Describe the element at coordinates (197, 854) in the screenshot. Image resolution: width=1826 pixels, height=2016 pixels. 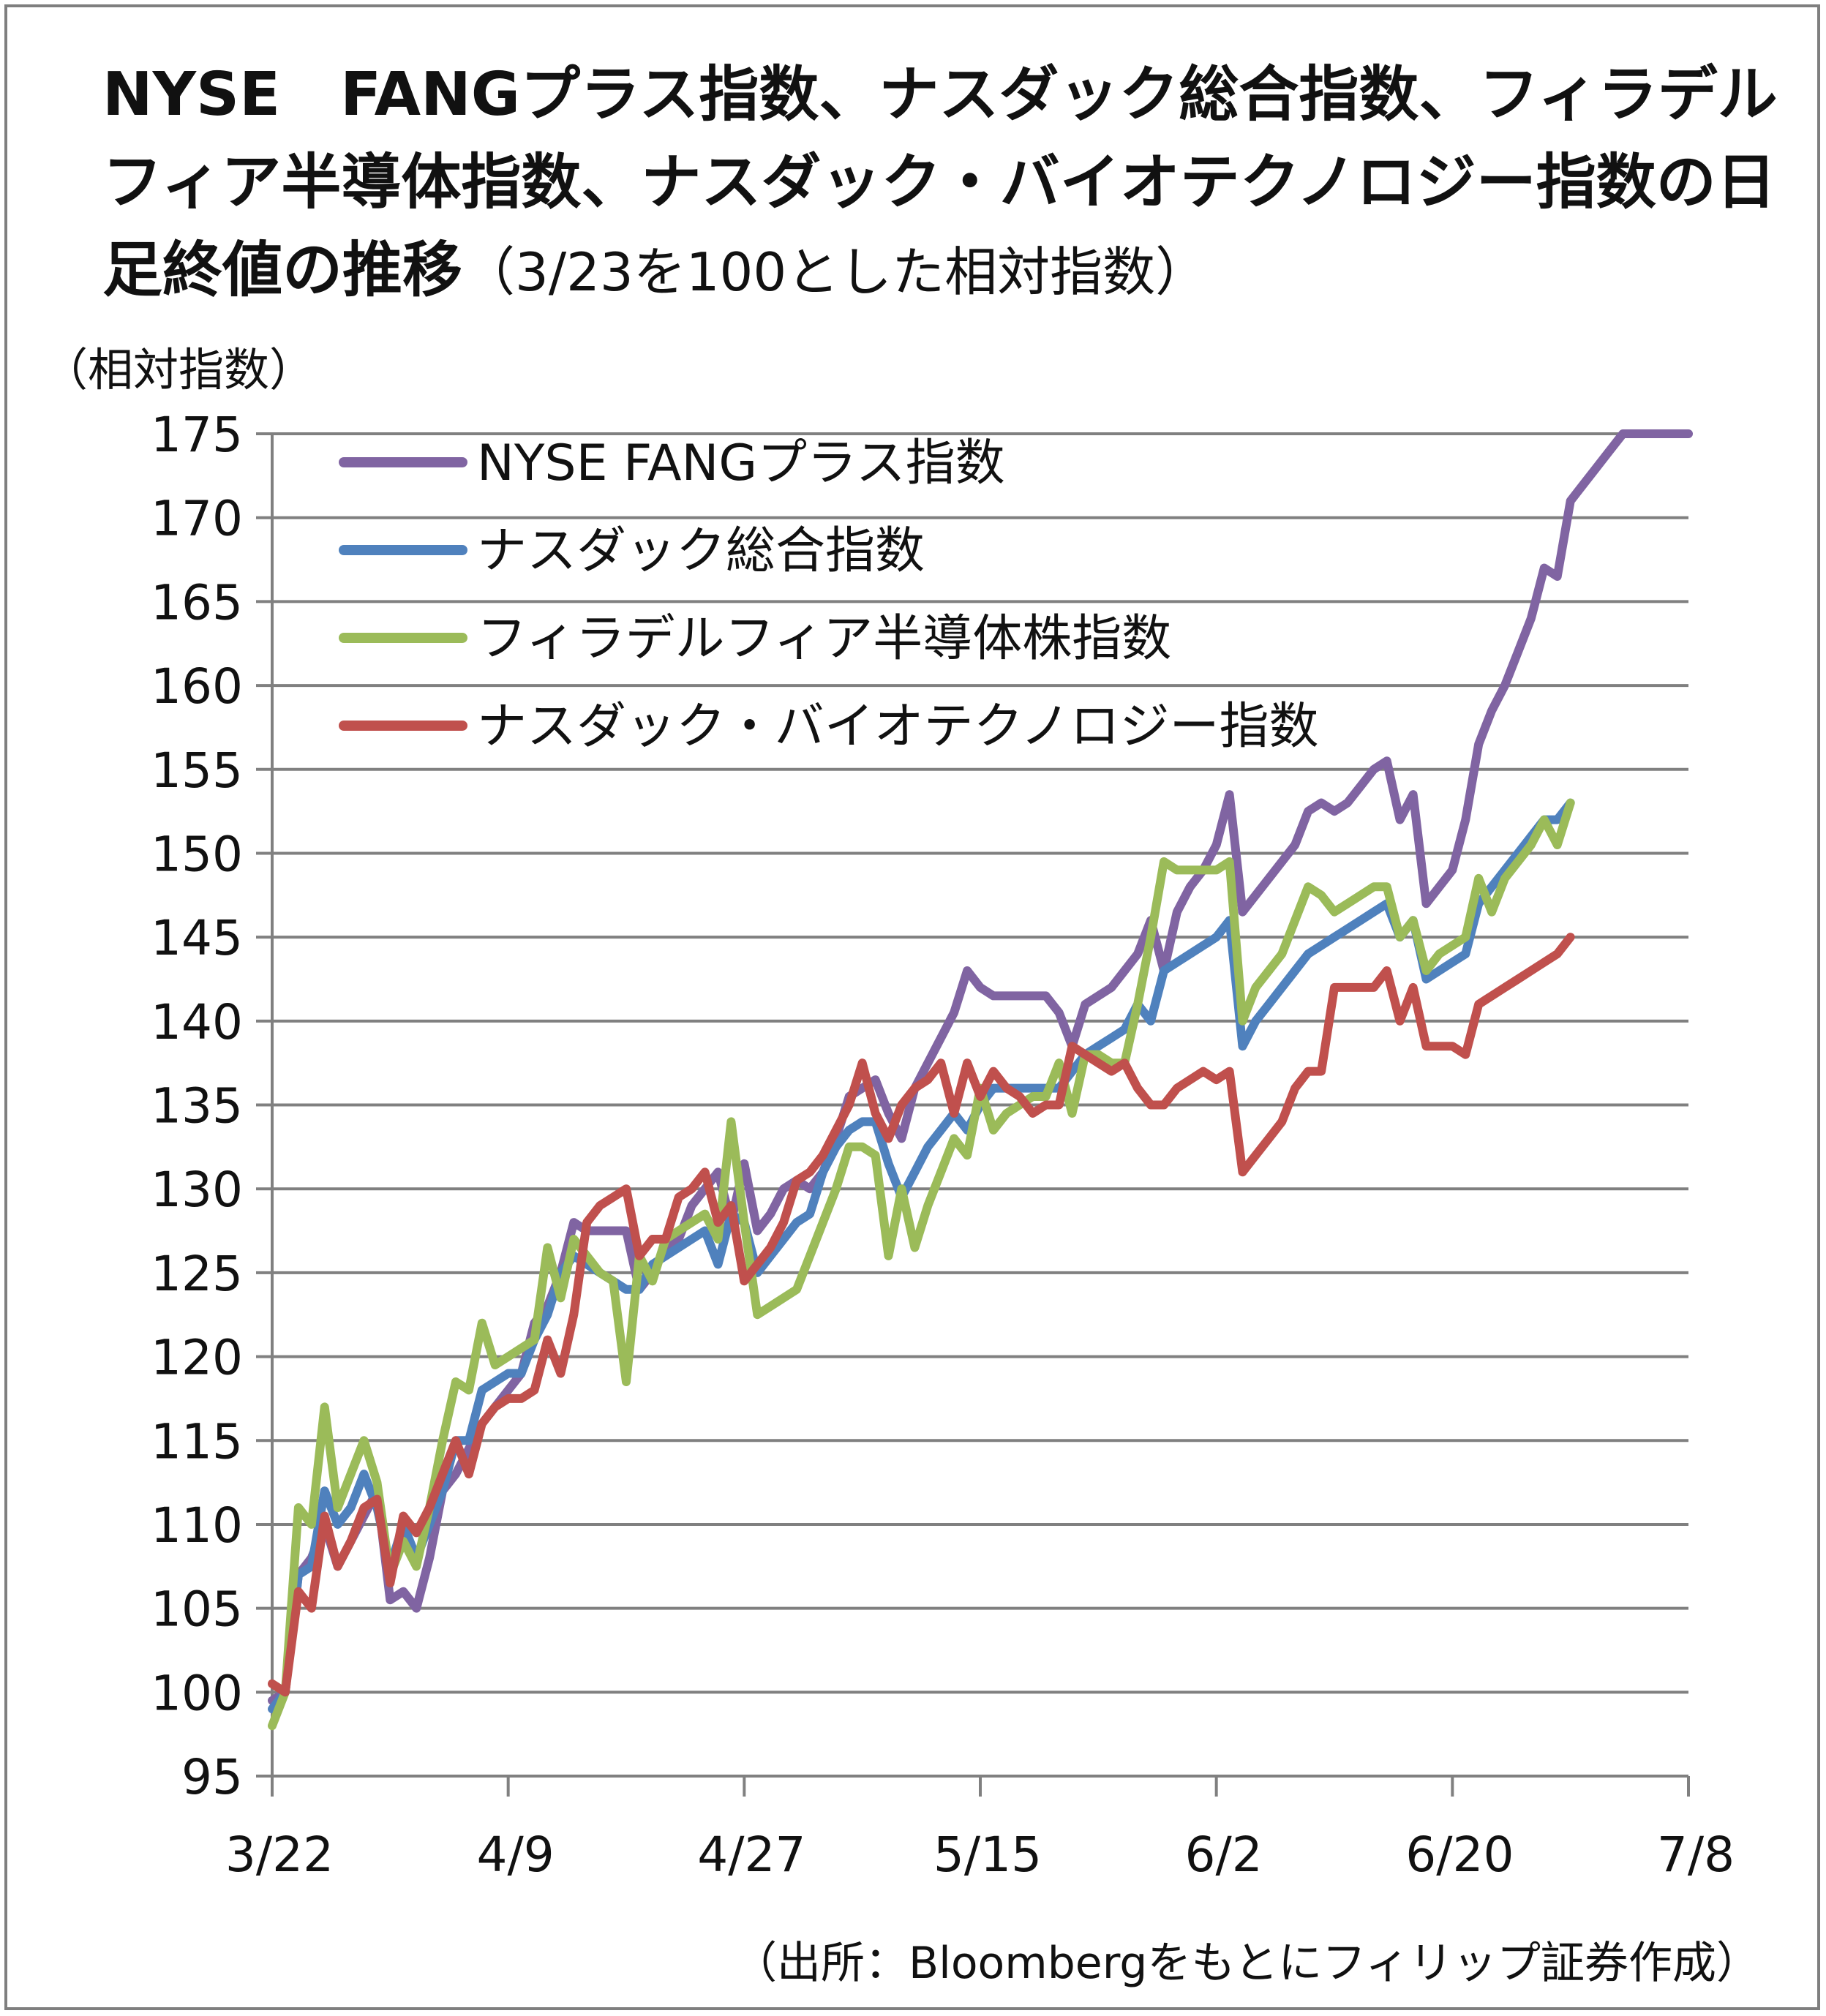
I see `y-tick-label: 150` at that location.